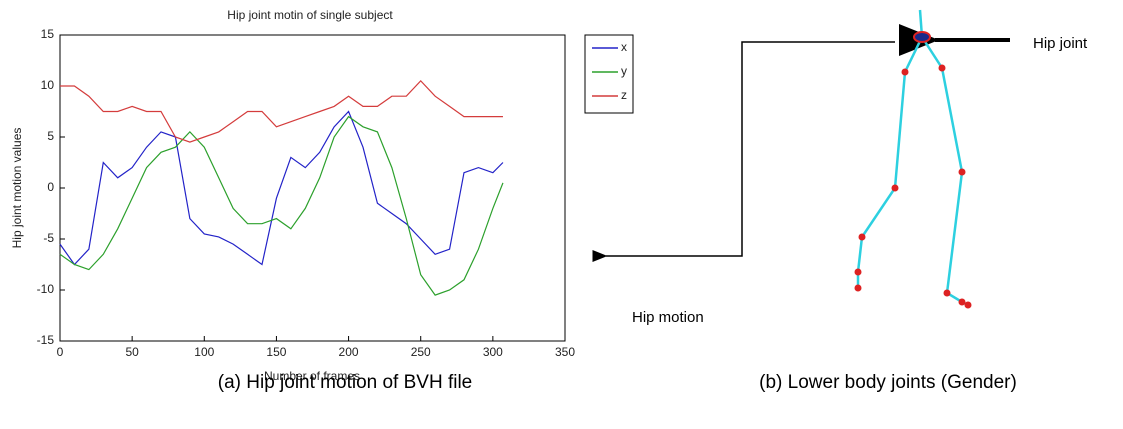 This screenshot has height=429, width=1123. What do you see at coordinates (204, 352) in the screenshot?
I see `x-tick-label: 100` at bounding box center [204, 352].